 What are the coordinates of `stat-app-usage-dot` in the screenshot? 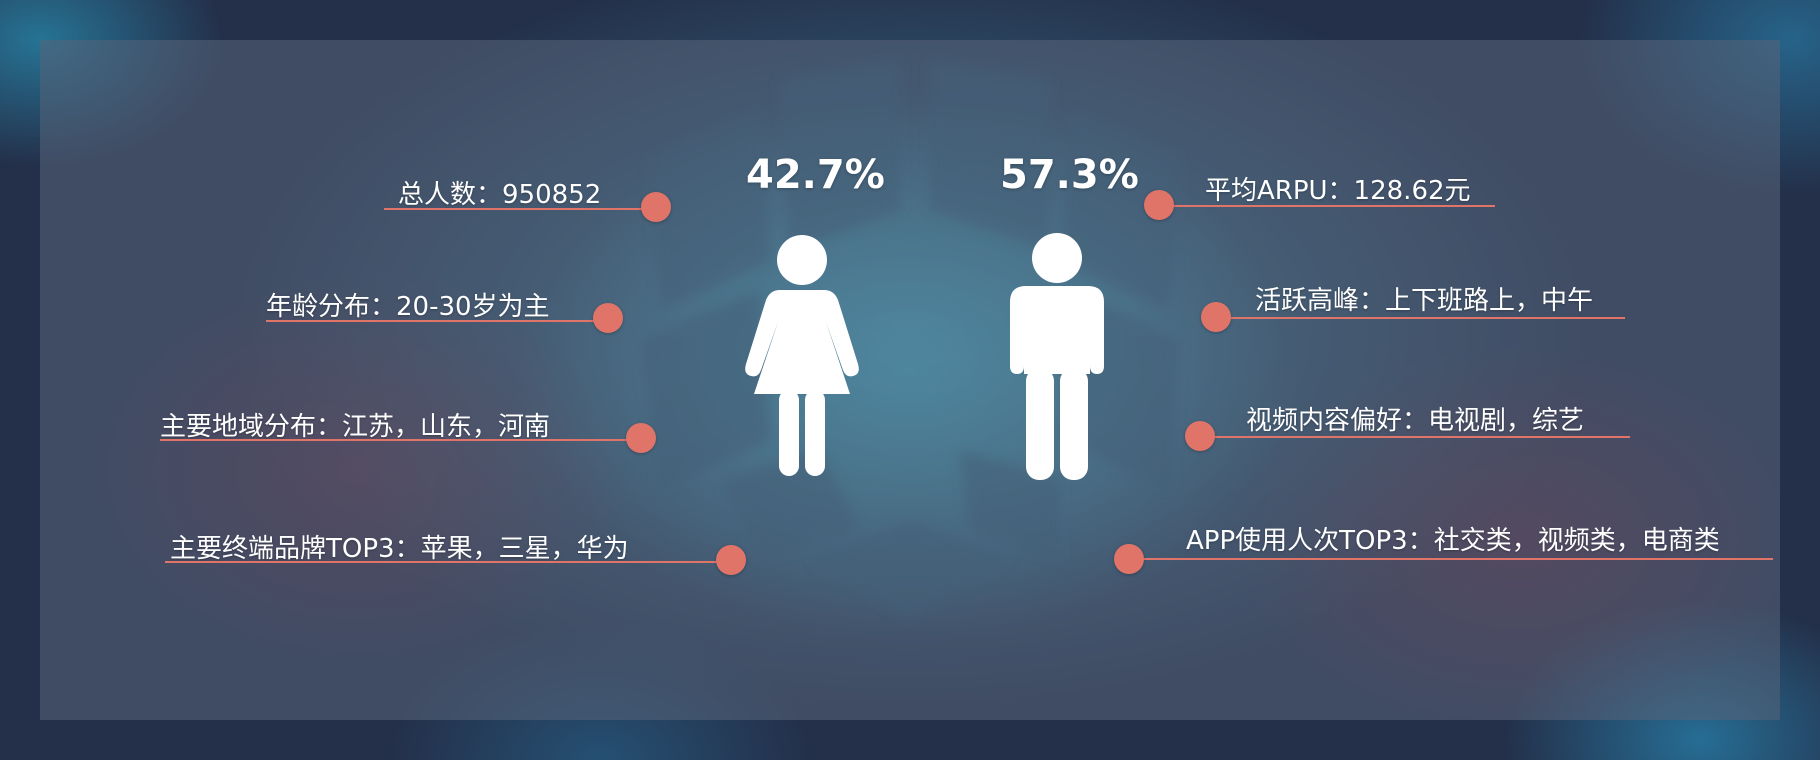 It's located at (1129, 559).